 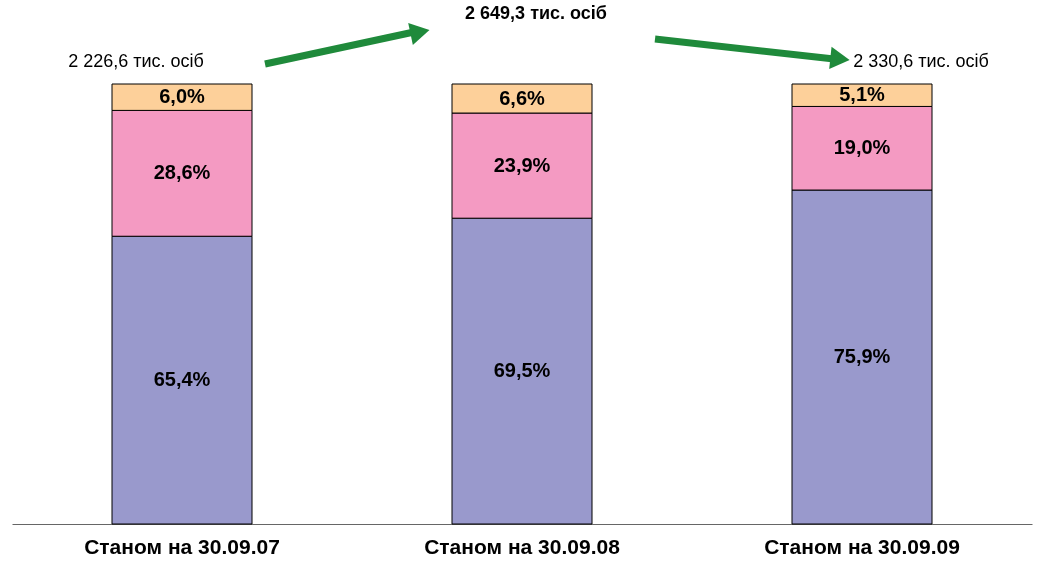 I want to click on text: 2 330,6 тис. осіб, so click(x=921, y=61).